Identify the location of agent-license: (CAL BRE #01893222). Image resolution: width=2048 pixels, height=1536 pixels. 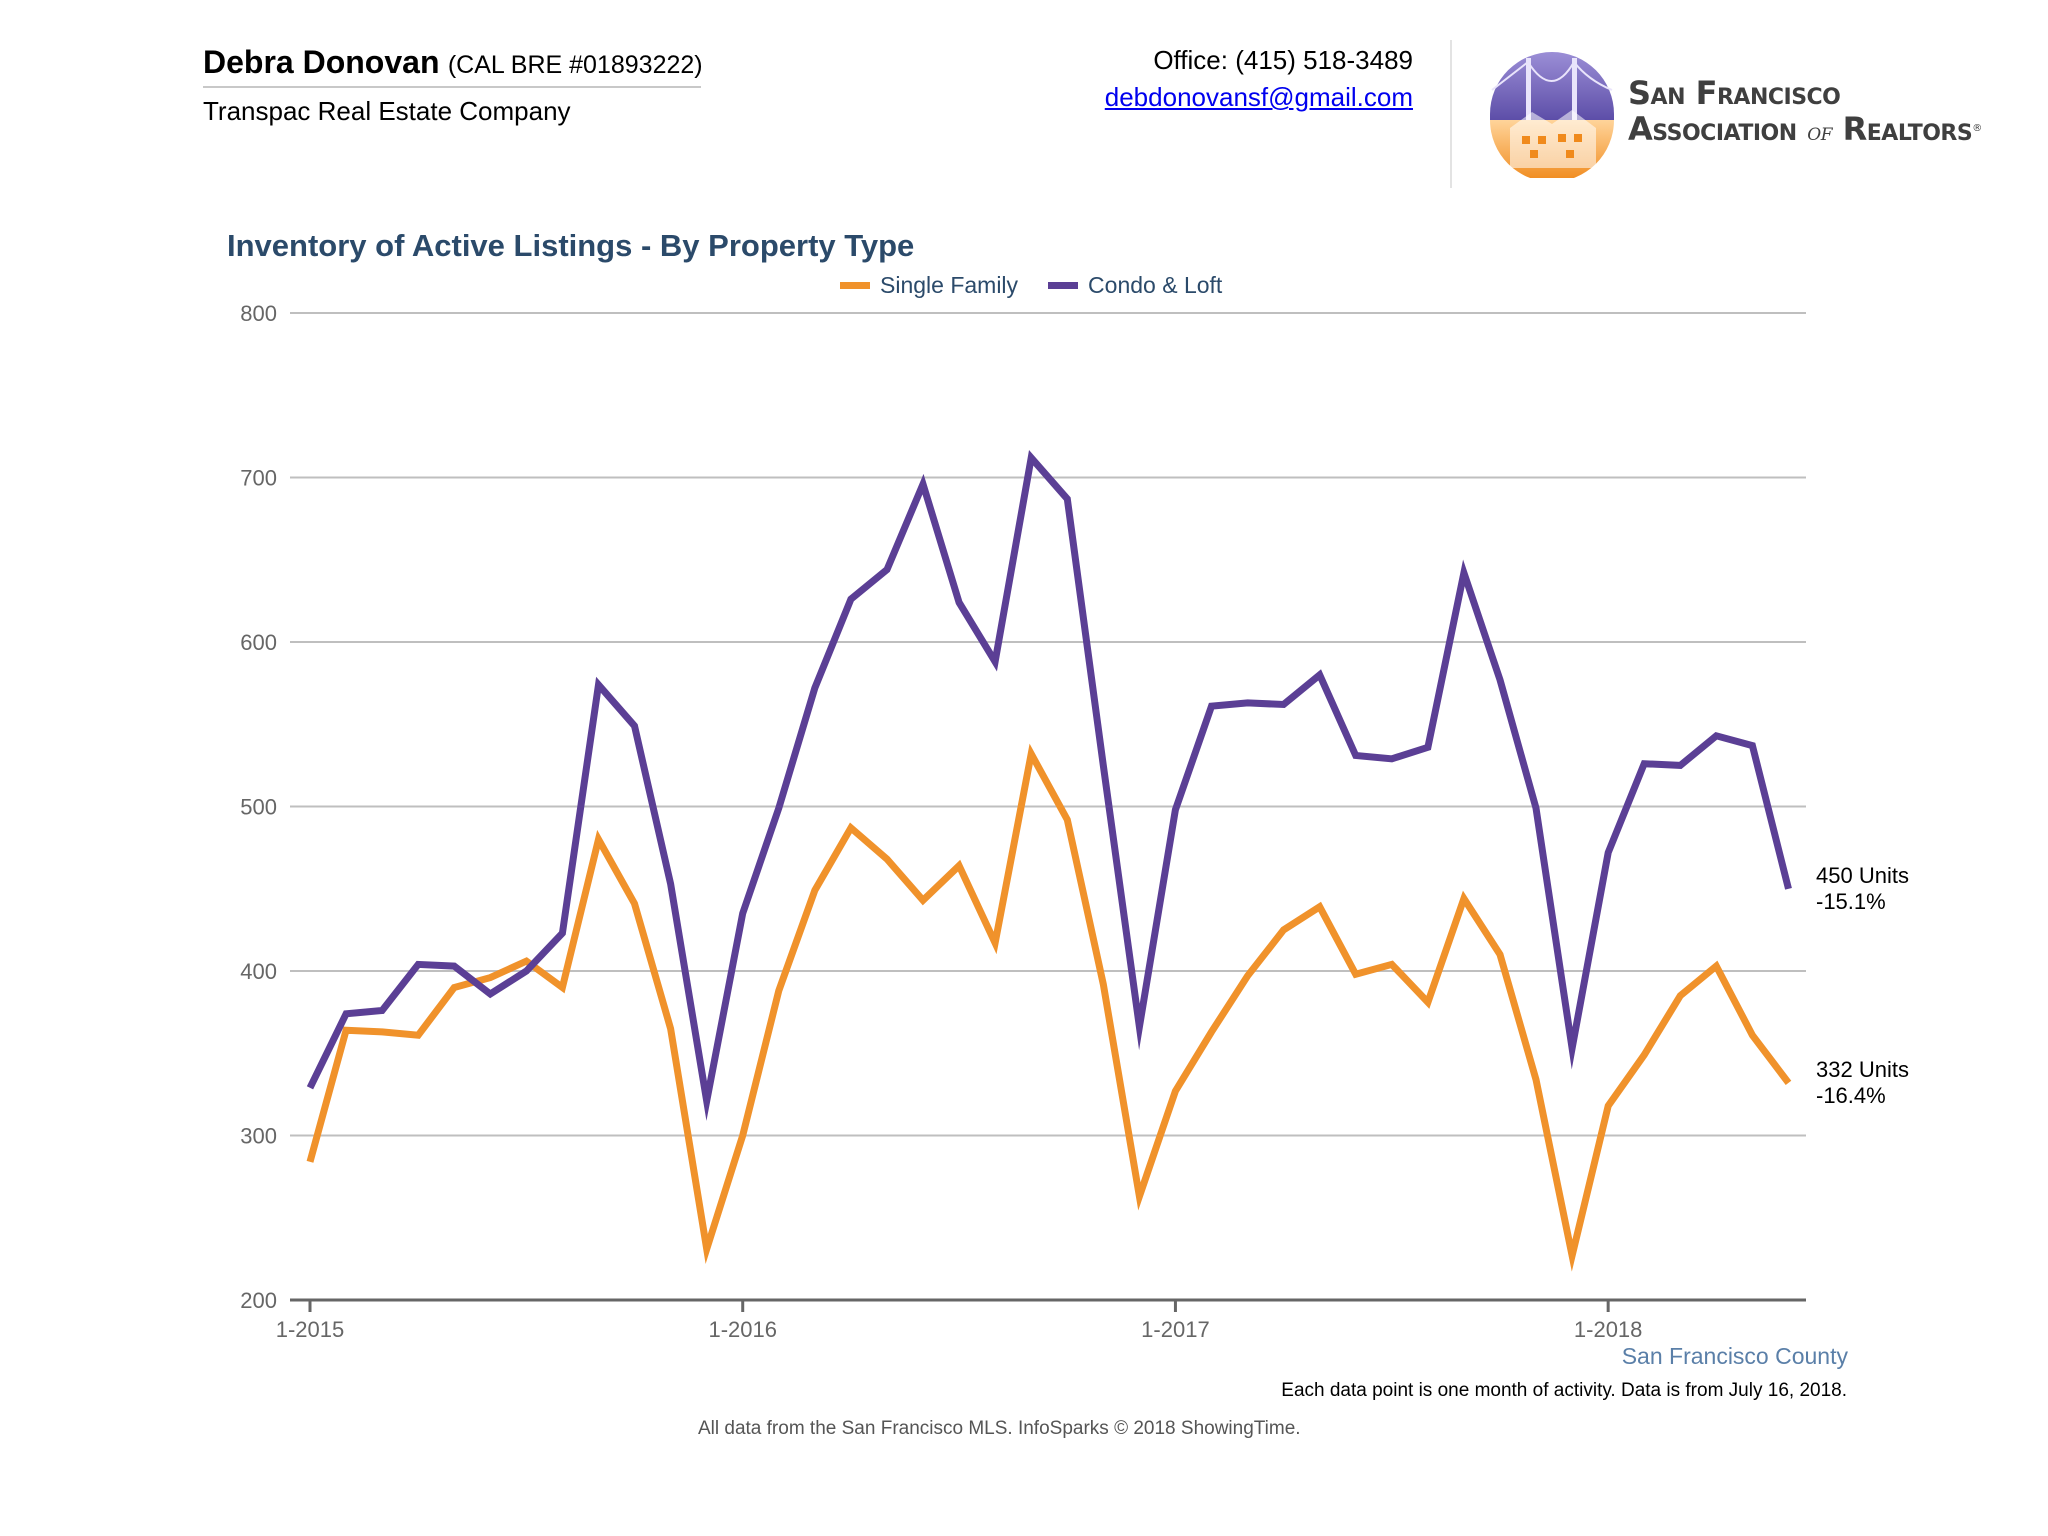
(575, 65).